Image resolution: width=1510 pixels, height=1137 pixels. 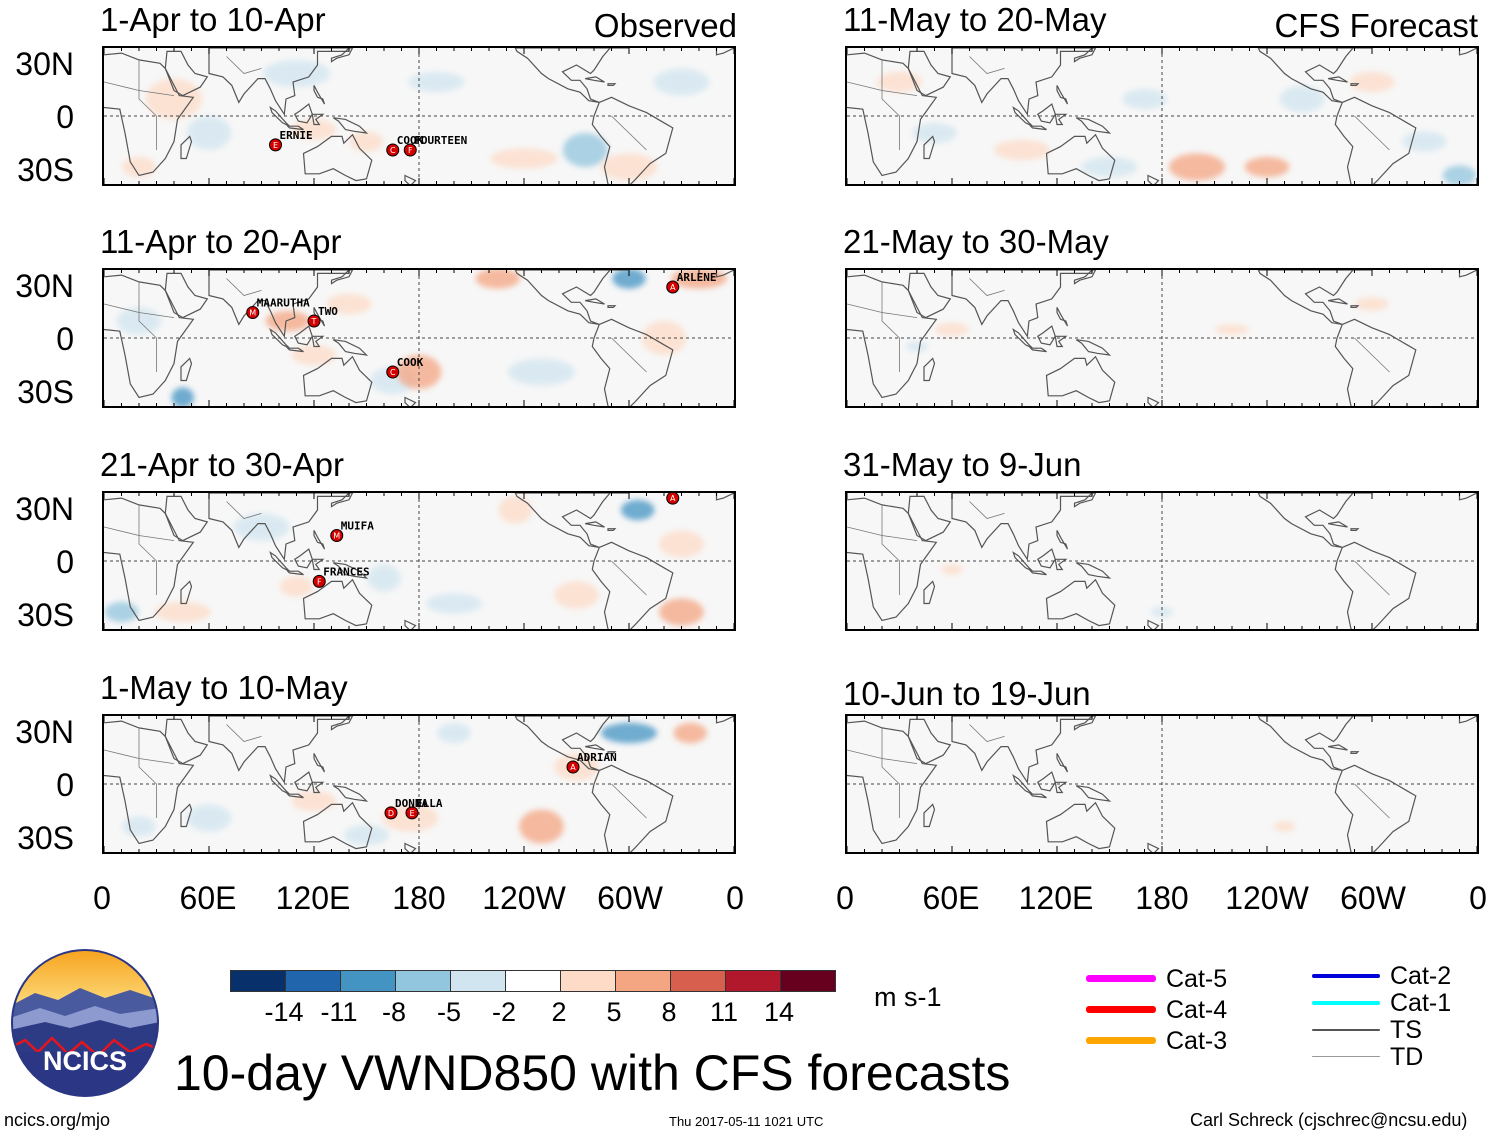 What do you see at coordinates (1407, 1057) in the screenshot?
I see `legend-label-td: TD` at bounding box center [1407, 1057].